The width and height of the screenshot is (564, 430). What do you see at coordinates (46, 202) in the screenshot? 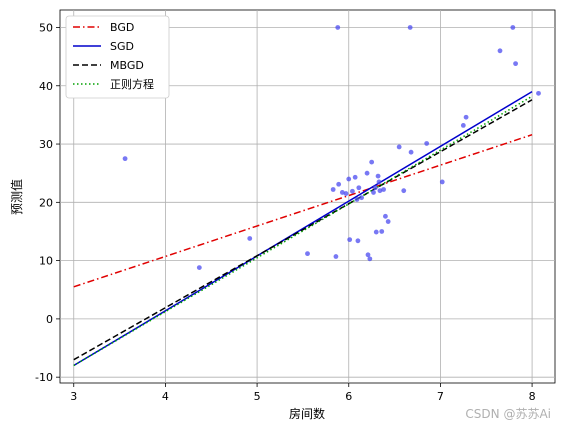
I see `y-tick-label: 20` at bounding box center [46, 202].